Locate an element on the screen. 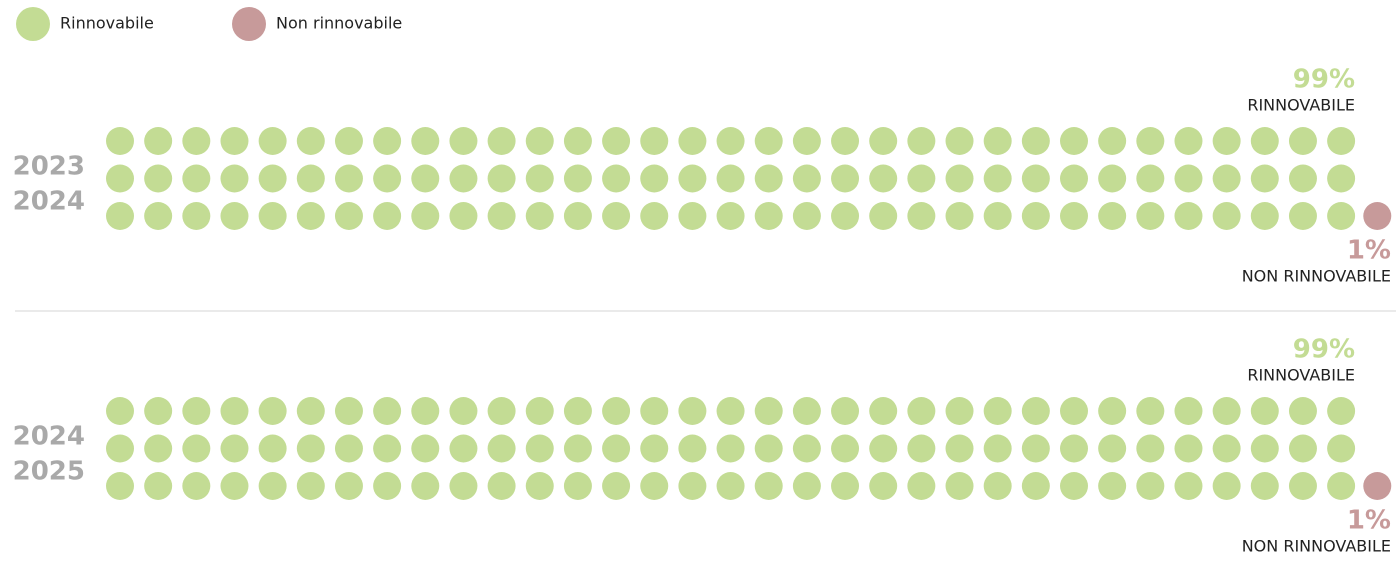  period-label: 2023 is located at coordinates (49, 167).